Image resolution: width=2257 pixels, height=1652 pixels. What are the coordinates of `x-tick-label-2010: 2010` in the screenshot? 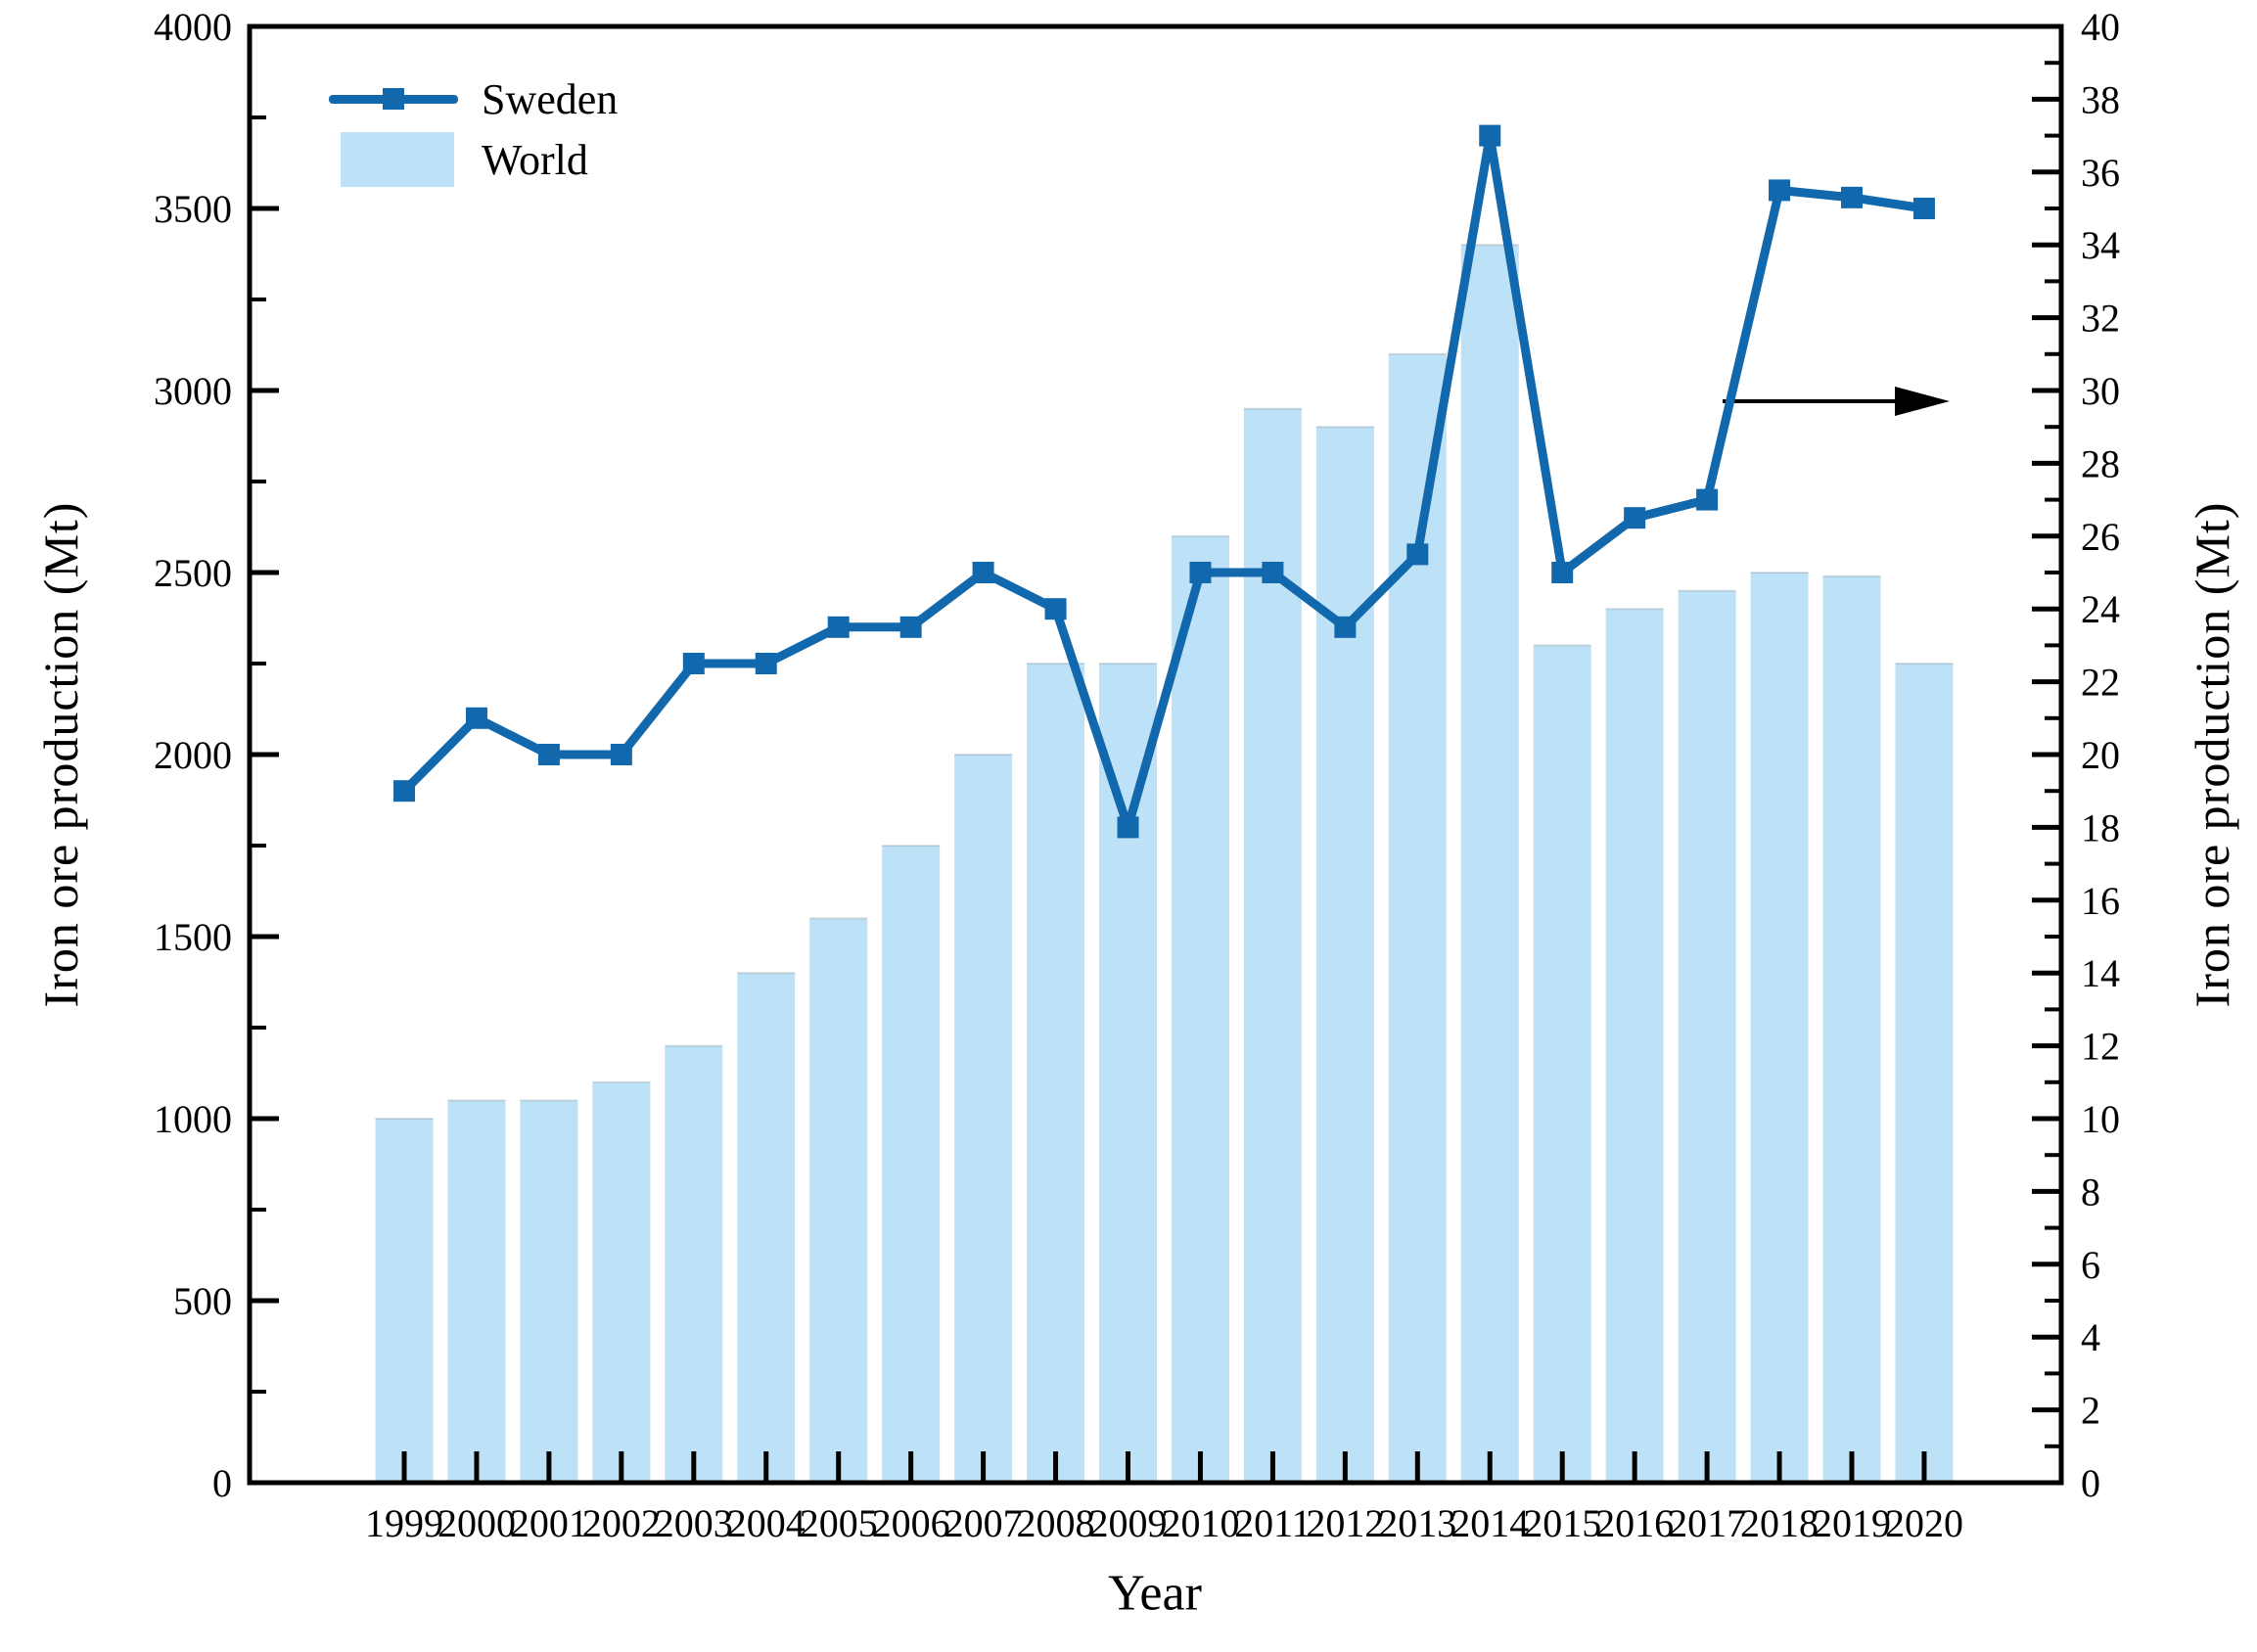 It's located at (1200, 1523).